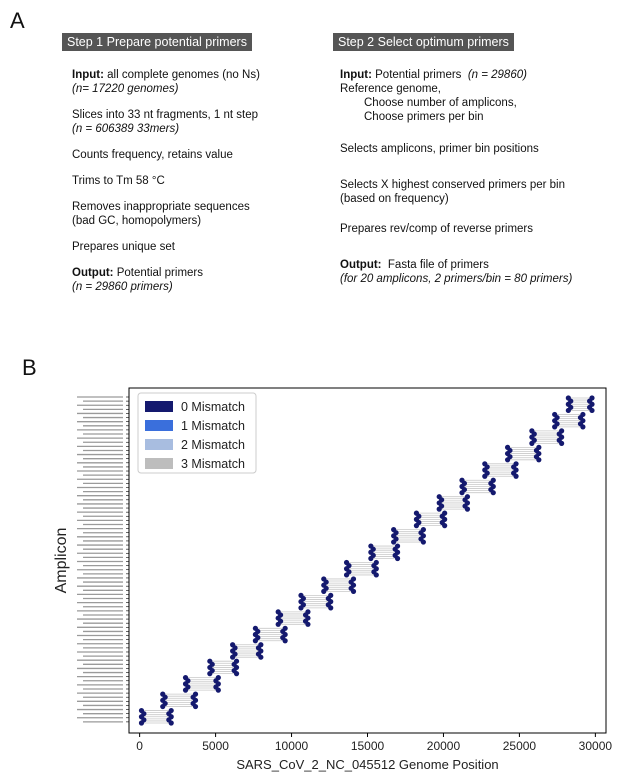  I want to click on x-tick-label: 30000, so click(596, 746).